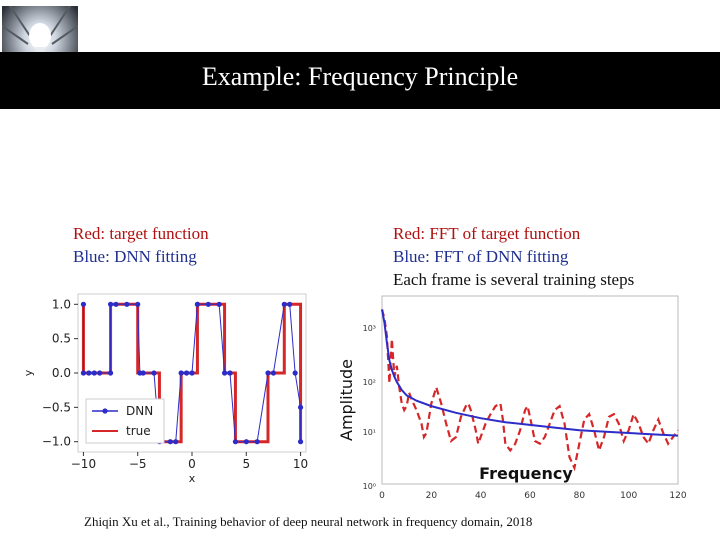 This screenshot has width=720, height=540. What do you see at coordinates (369, 382) in the screenshot?
I see `y-tick-label: 10²` at bounding box center [369, 382].